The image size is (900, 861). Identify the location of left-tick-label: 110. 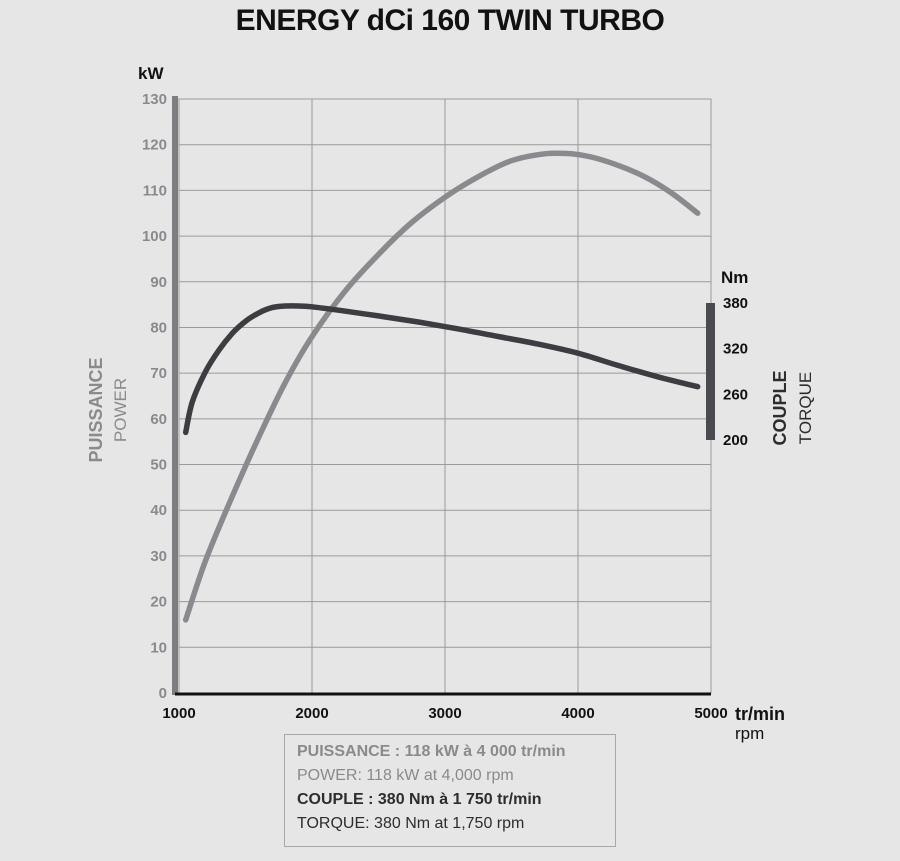
(155, 190).